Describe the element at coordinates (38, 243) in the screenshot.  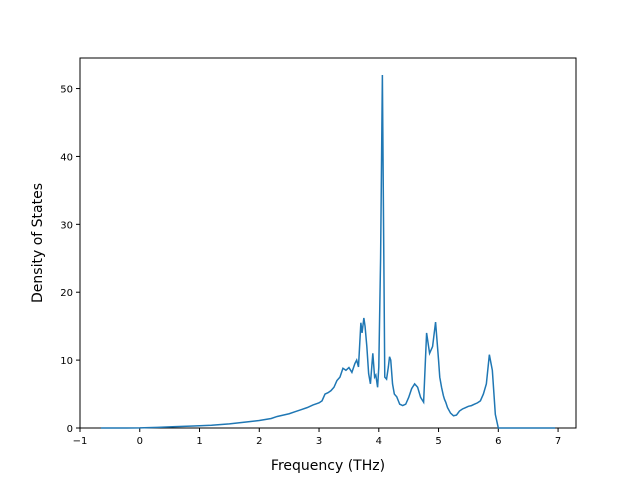
I see `y-axis-label: Density of States` at that location.